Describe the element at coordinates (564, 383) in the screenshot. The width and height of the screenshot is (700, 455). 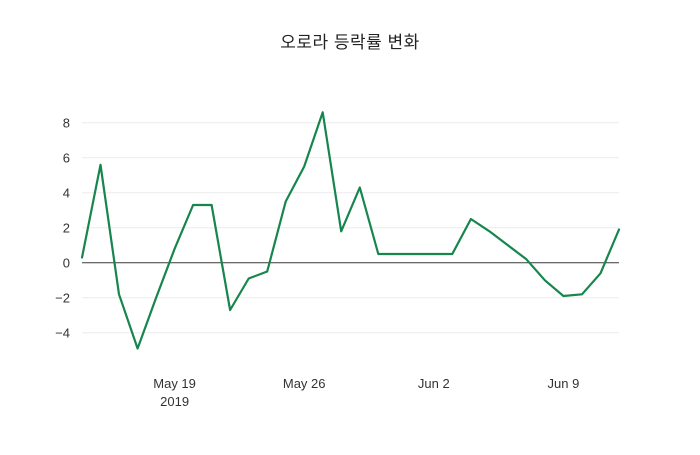
I see `x-tick-label: Jun 9` at that location.